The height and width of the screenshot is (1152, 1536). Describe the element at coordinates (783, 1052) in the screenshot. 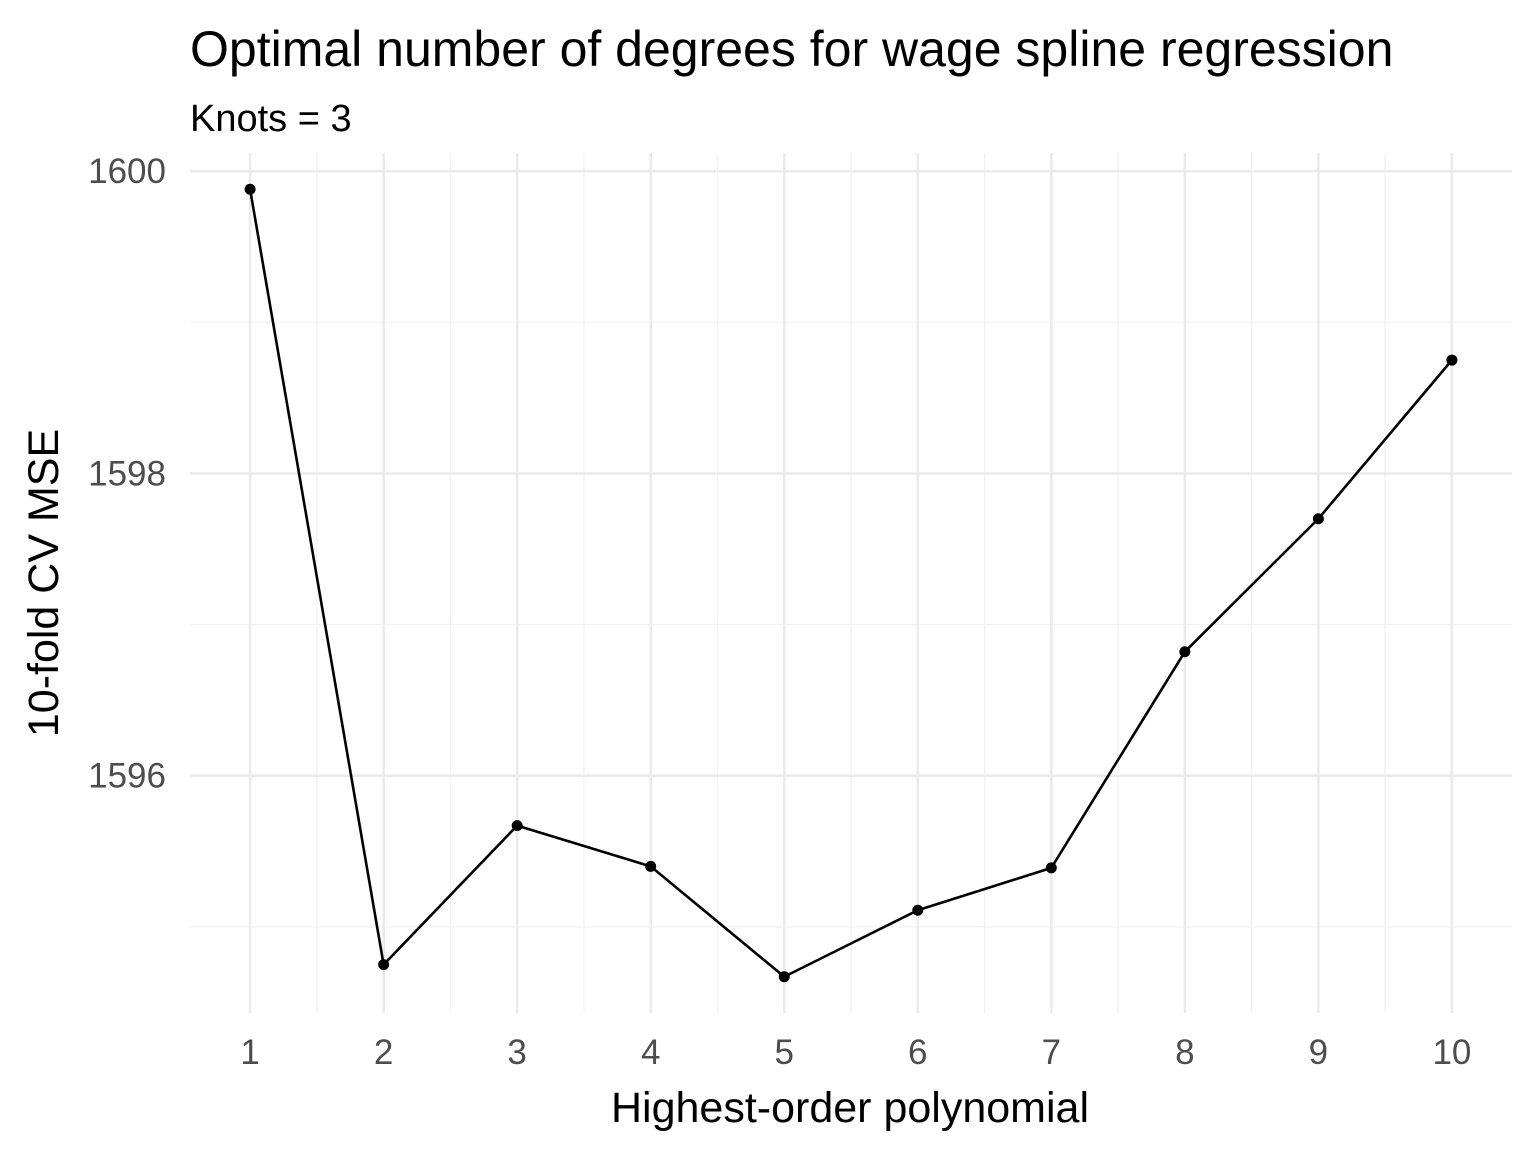

I see `x-tick-label: 5` at that location.